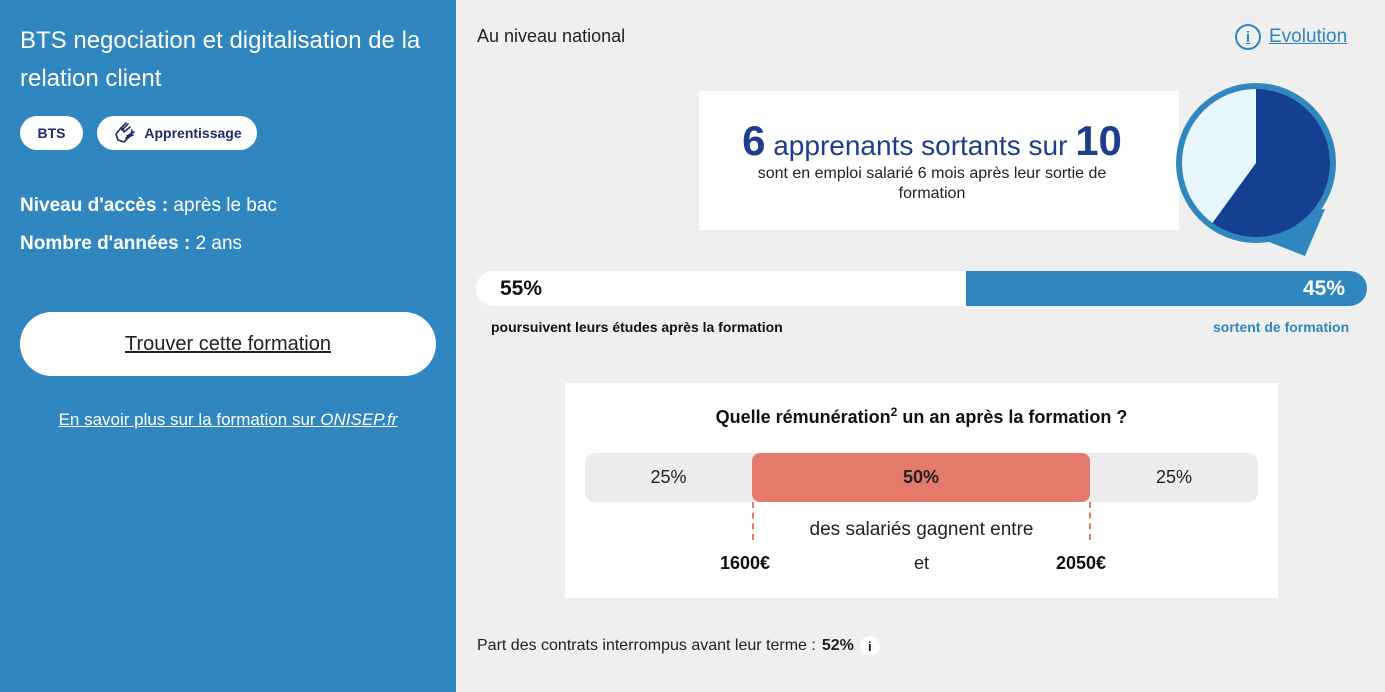 The height and width of the screenshot is (692, 1385). What do you see at coordinates (745, 563) in the screenshot?
I see `salary-min: 1600€` at bounding box center [745, 563].